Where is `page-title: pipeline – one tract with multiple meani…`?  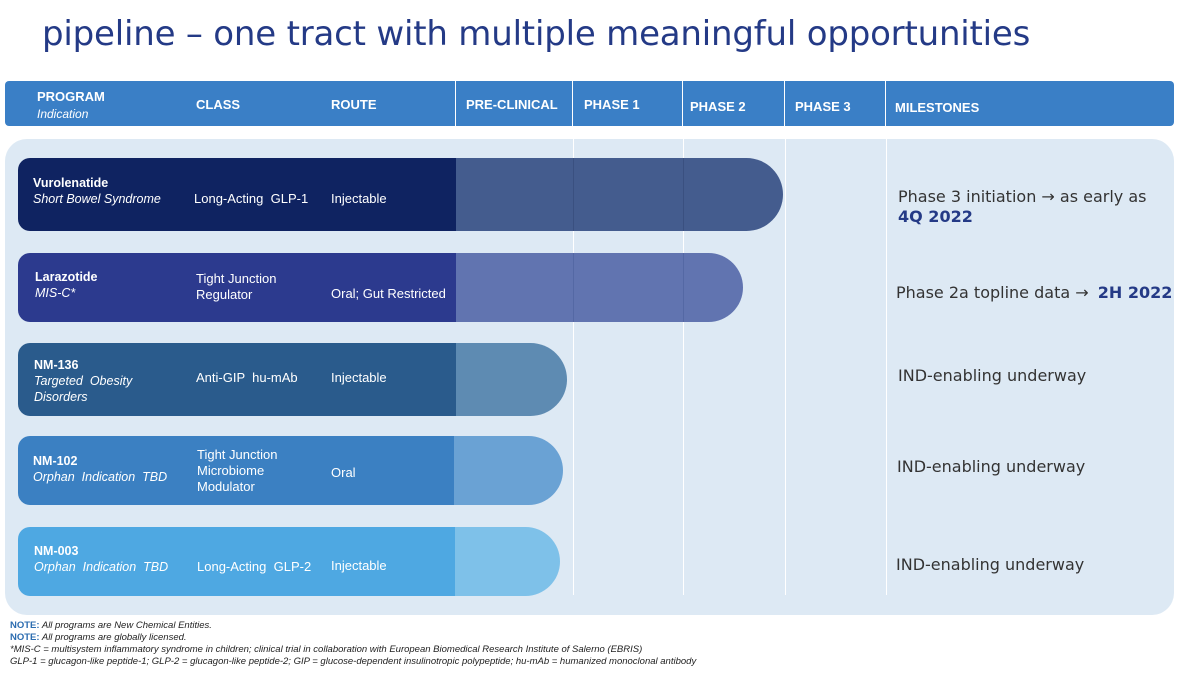
page-title: pipeline – one tract with multiple meani… is located at coordinates (536, 34).